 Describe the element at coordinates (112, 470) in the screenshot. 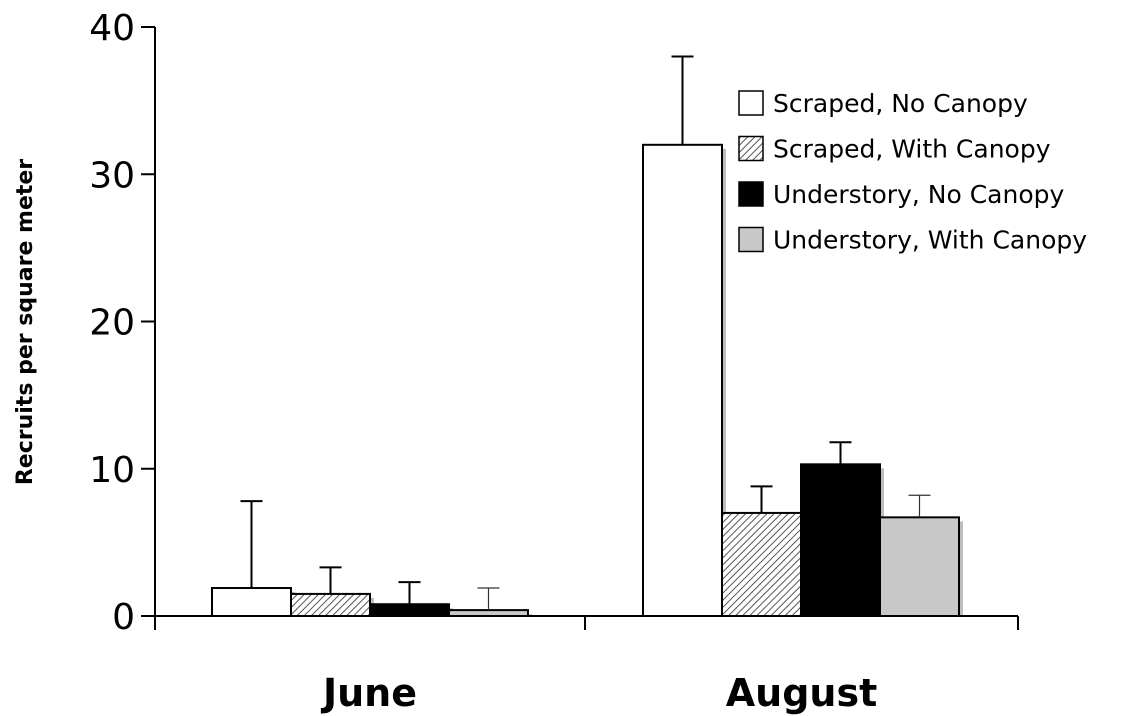

I see `y-tick-label: 10` at that location.